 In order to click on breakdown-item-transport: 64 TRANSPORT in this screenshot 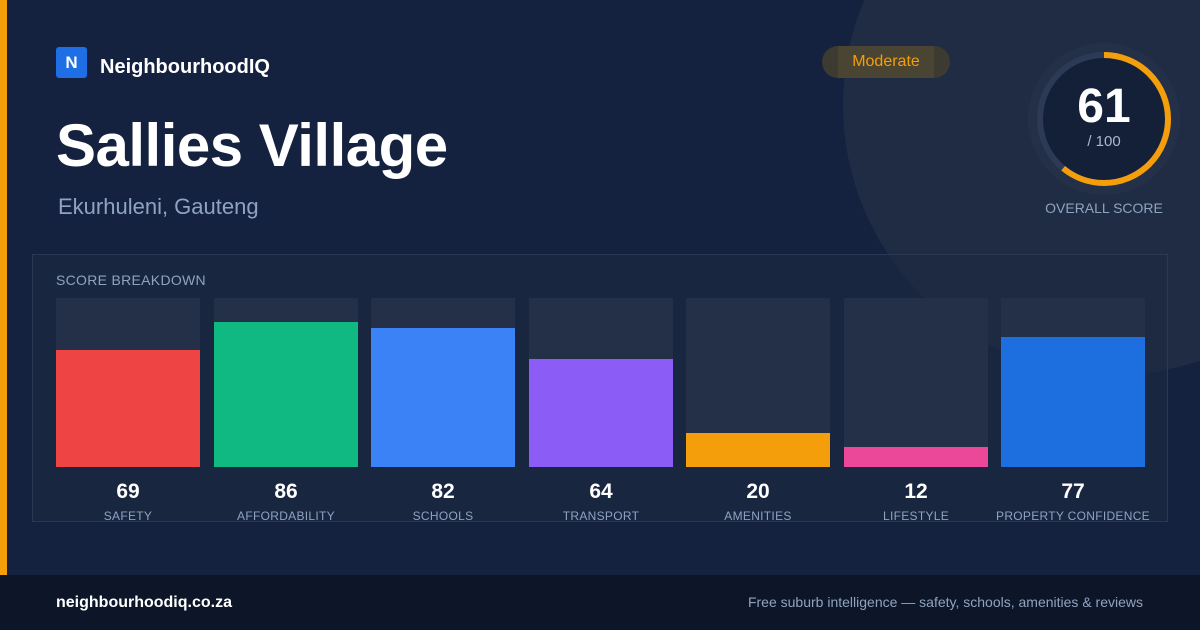, I will do `click(601, 410)`.